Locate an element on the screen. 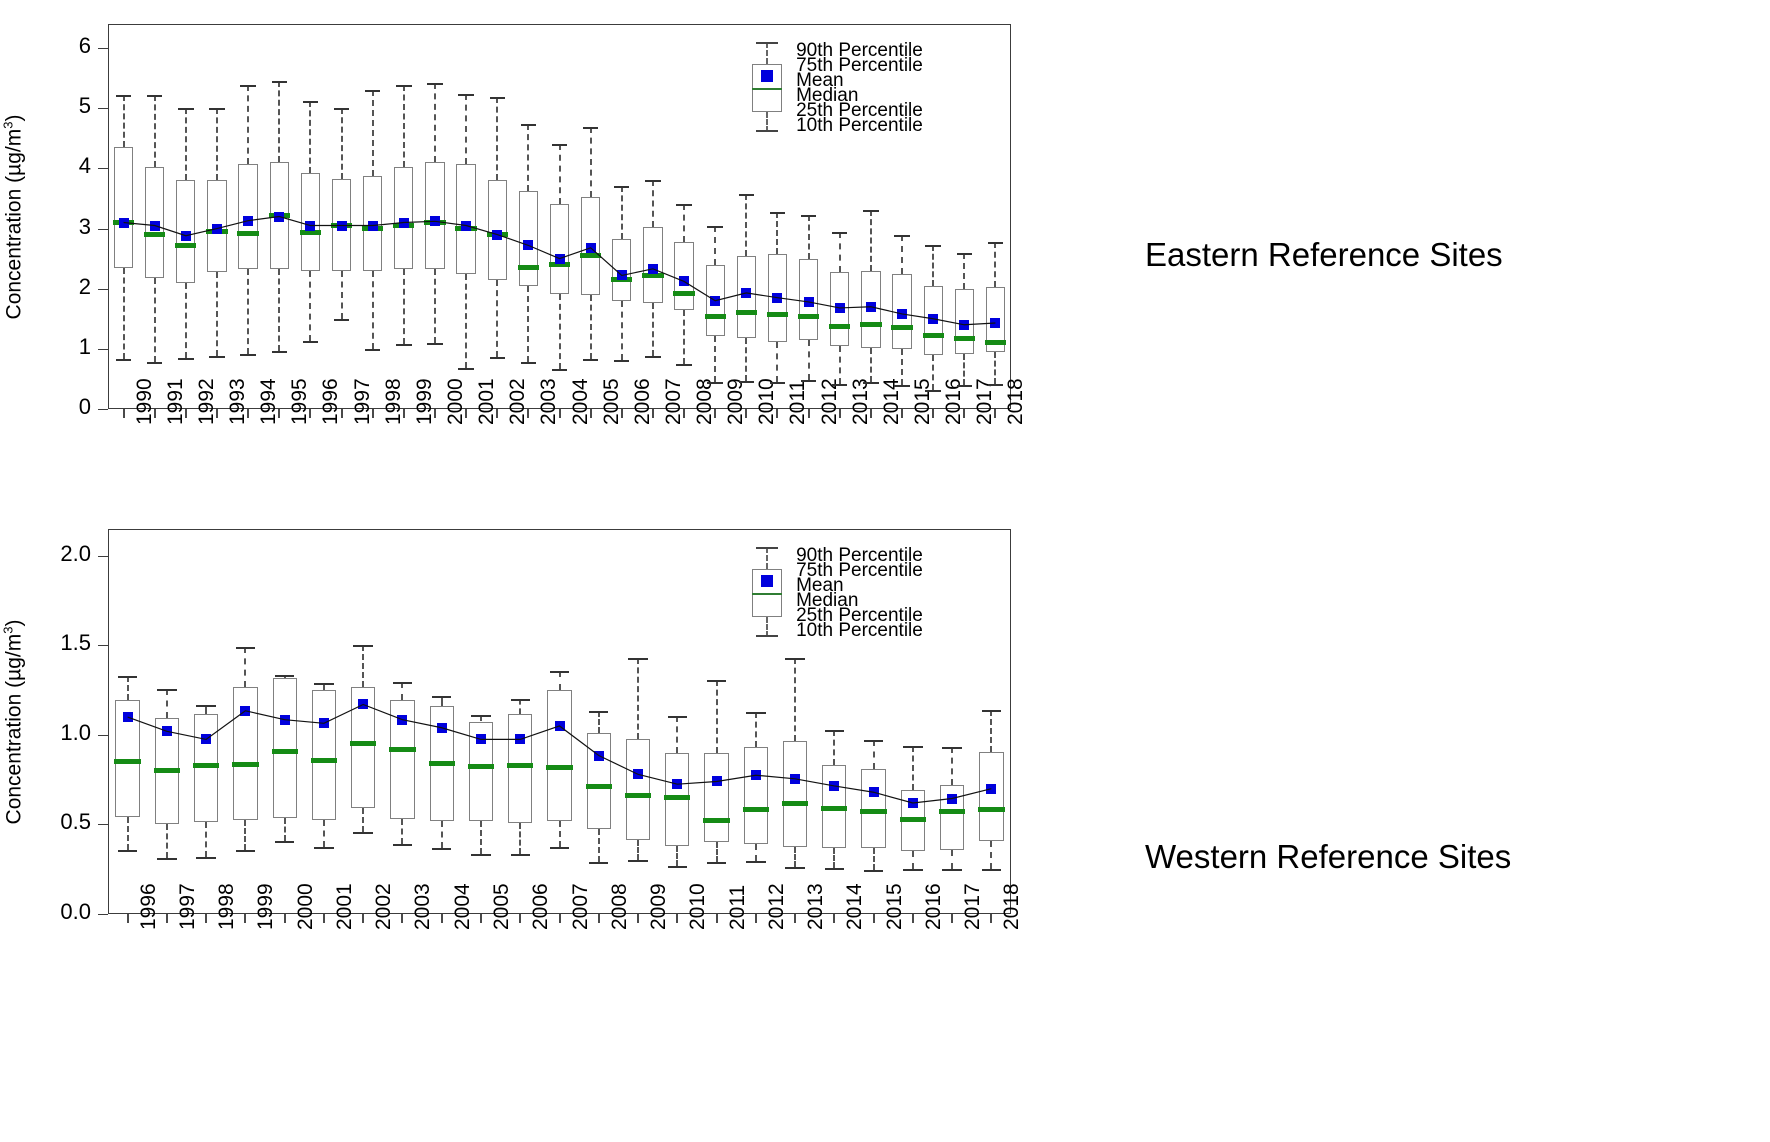 The width and height of the screenshot is (1770, 1142). x-tick-label: 2003 is located at coordinates (423, 906).